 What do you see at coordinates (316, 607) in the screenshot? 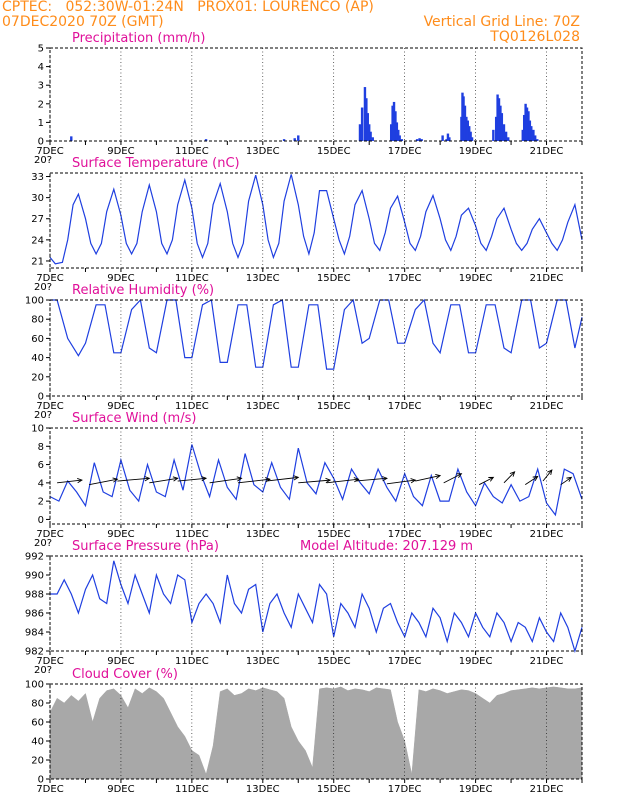
I see `pres-line` at bounding box center [316, 607].